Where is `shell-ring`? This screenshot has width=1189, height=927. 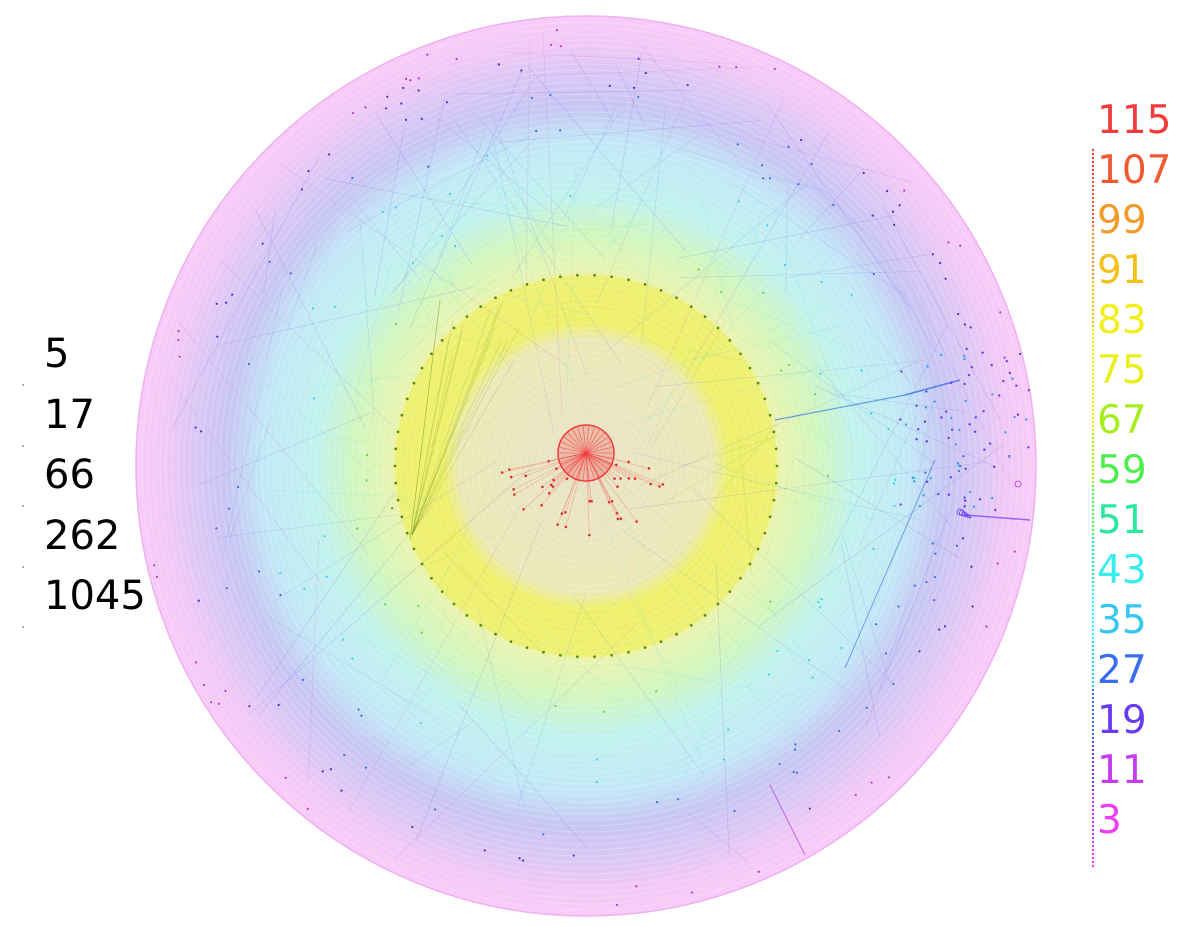 shell-ring is located at coordinates (586, 466).